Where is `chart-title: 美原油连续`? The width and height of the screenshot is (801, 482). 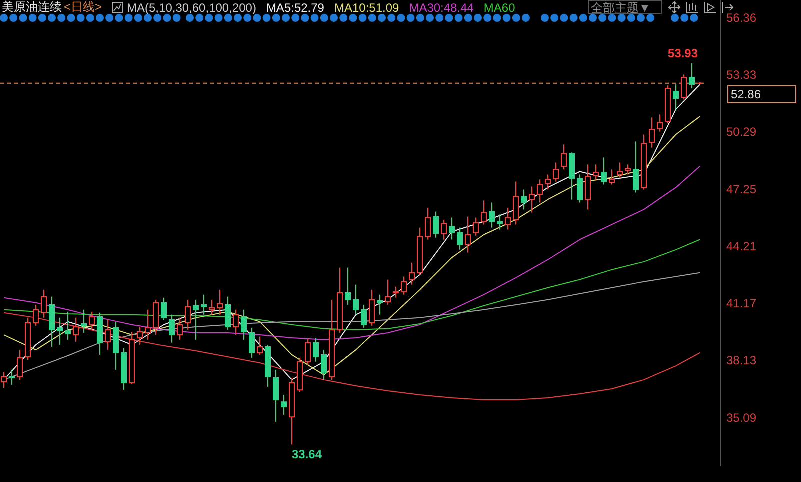
chart-title: 美原油连续 is located at coordinates (32, 8).